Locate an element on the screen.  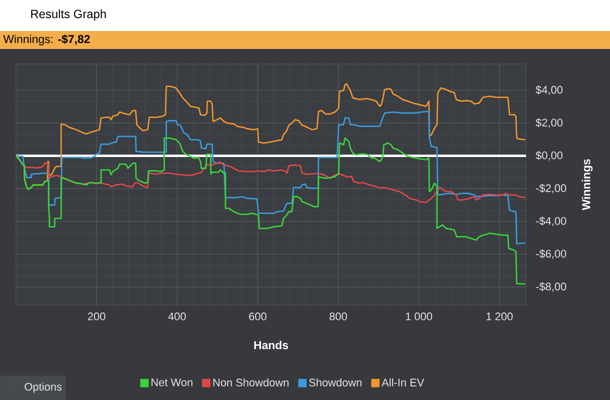
x-tick-label: 200 is located at coordinates (97, 316).